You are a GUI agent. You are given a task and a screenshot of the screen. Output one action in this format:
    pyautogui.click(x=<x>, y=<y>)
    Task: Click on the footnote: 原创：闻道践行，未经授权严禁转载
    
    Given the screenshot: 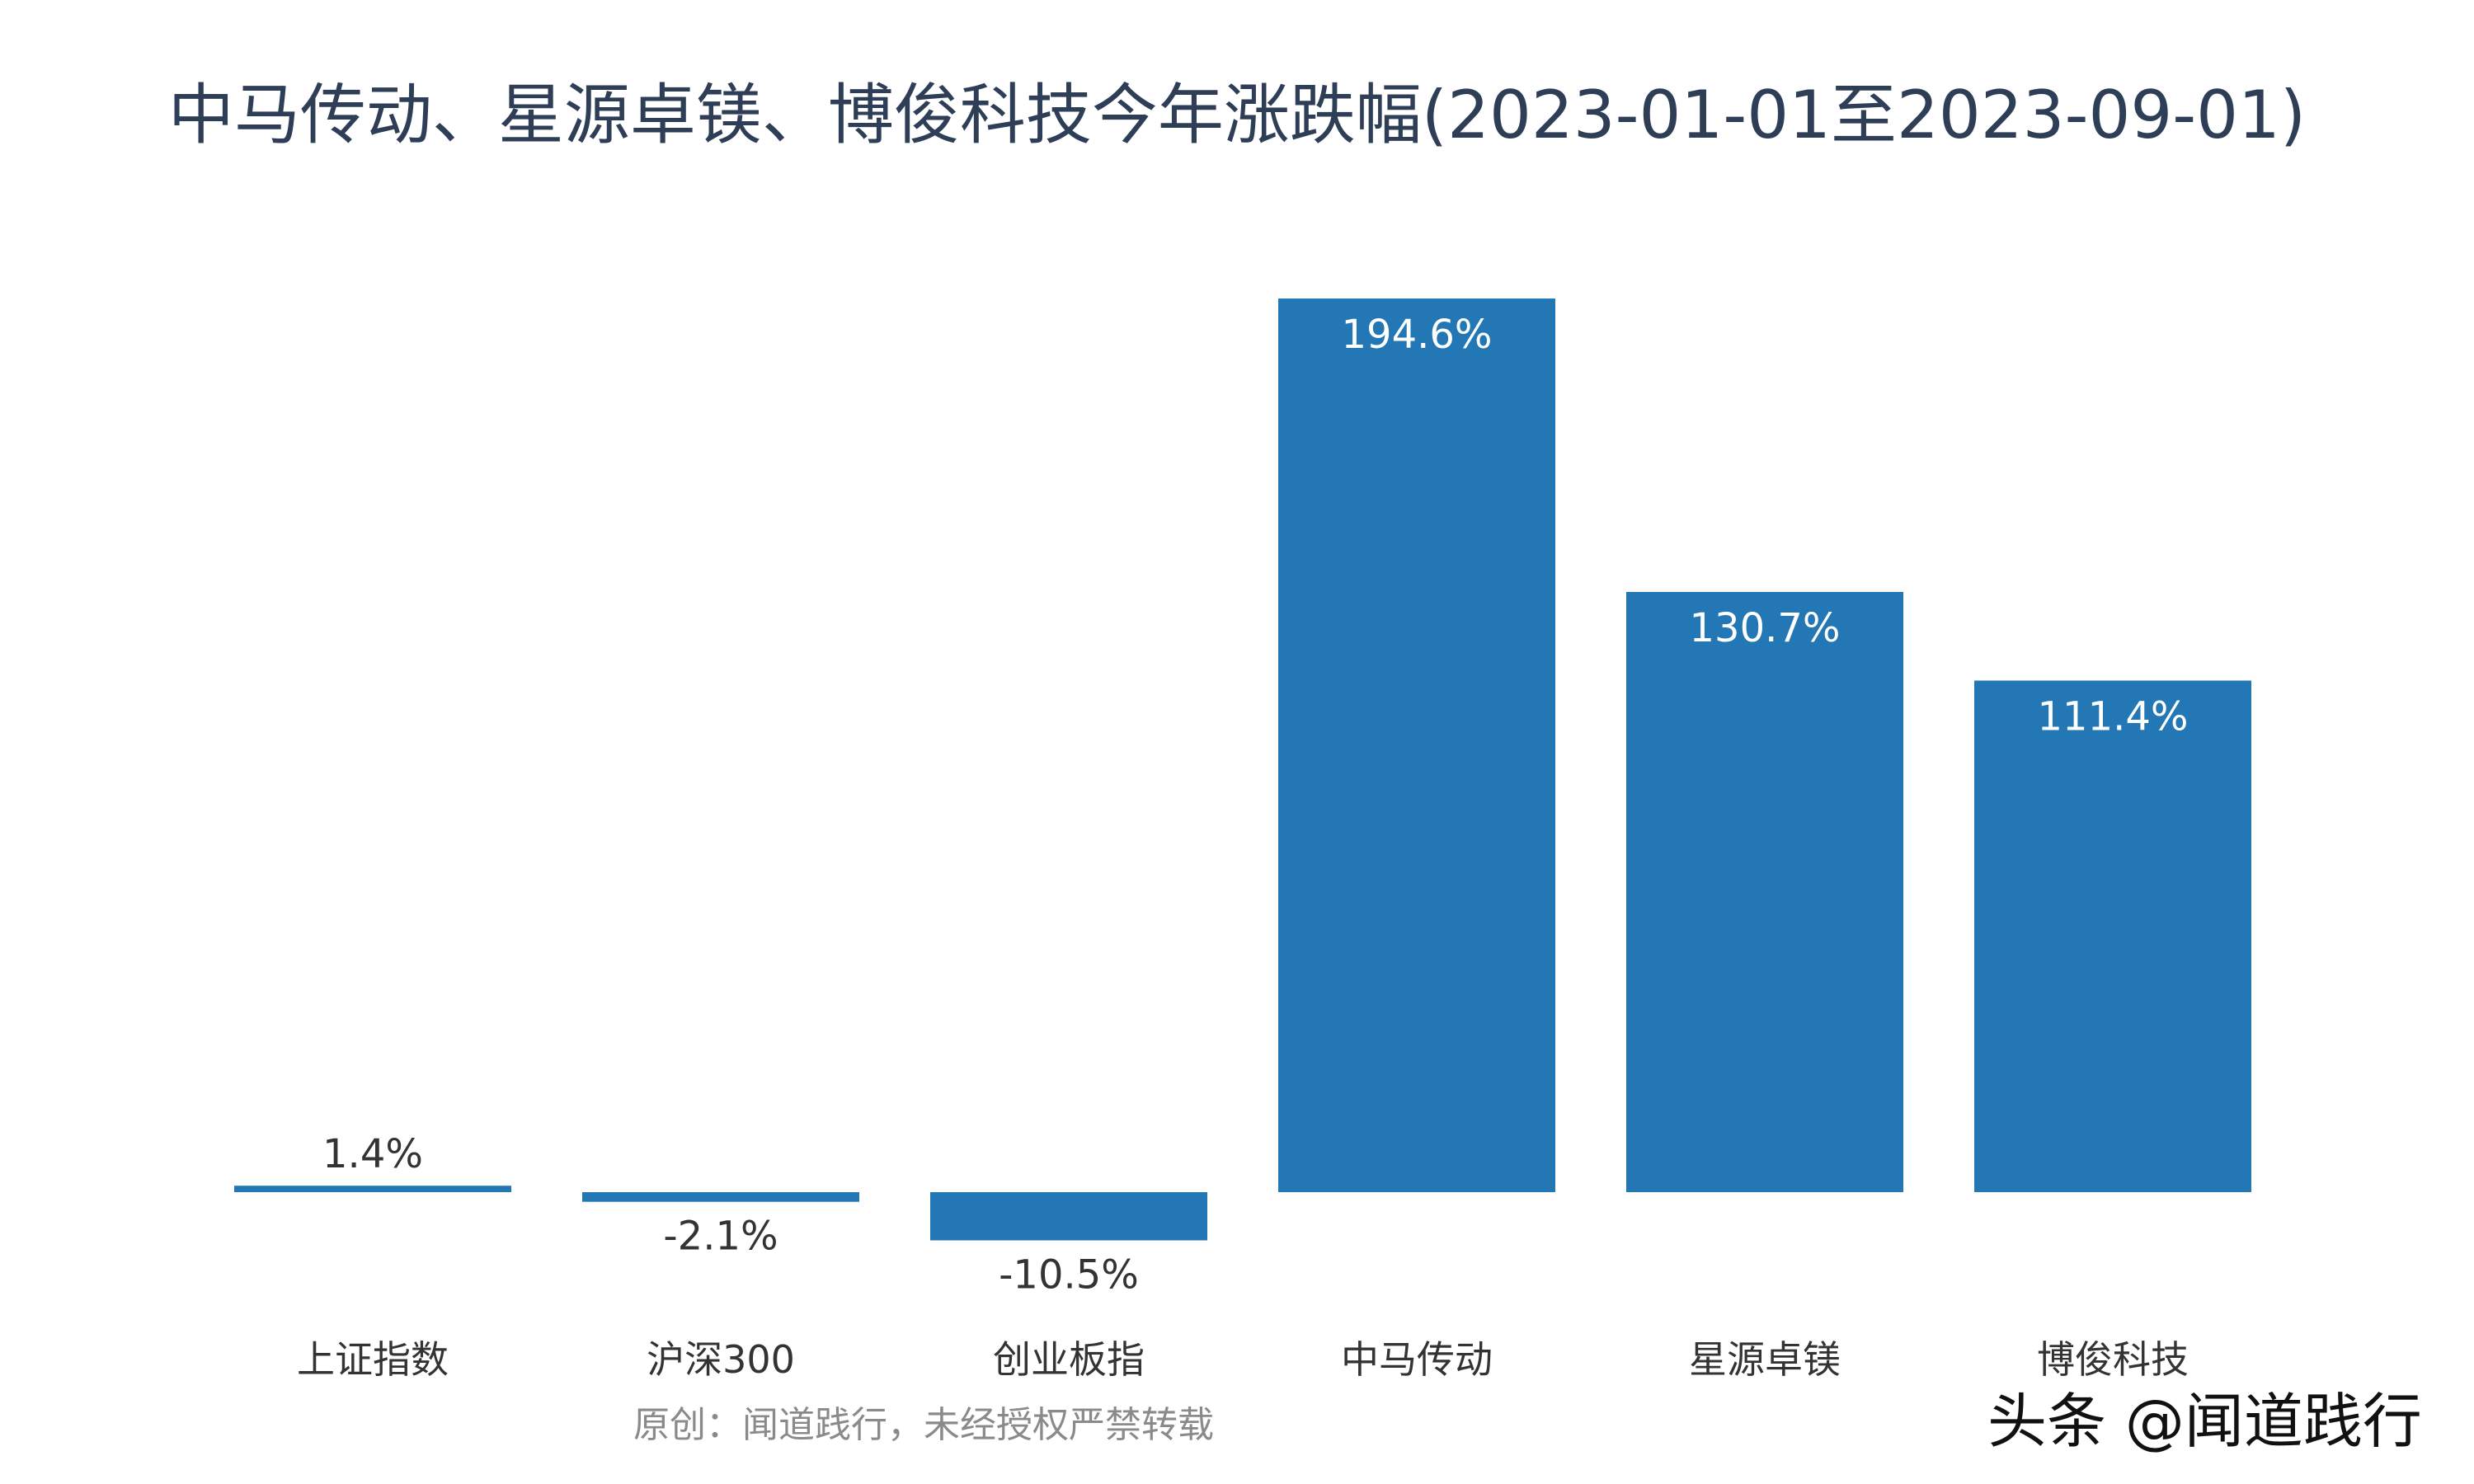 What is the action you would take?
    pyautogui.click(x=923, y=1425)
    